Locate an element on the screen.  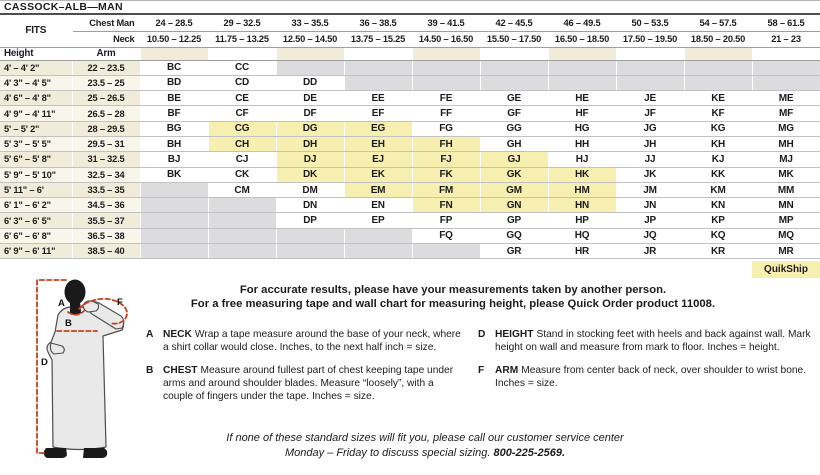
diagram-neck is located at coordinates (75, 308).